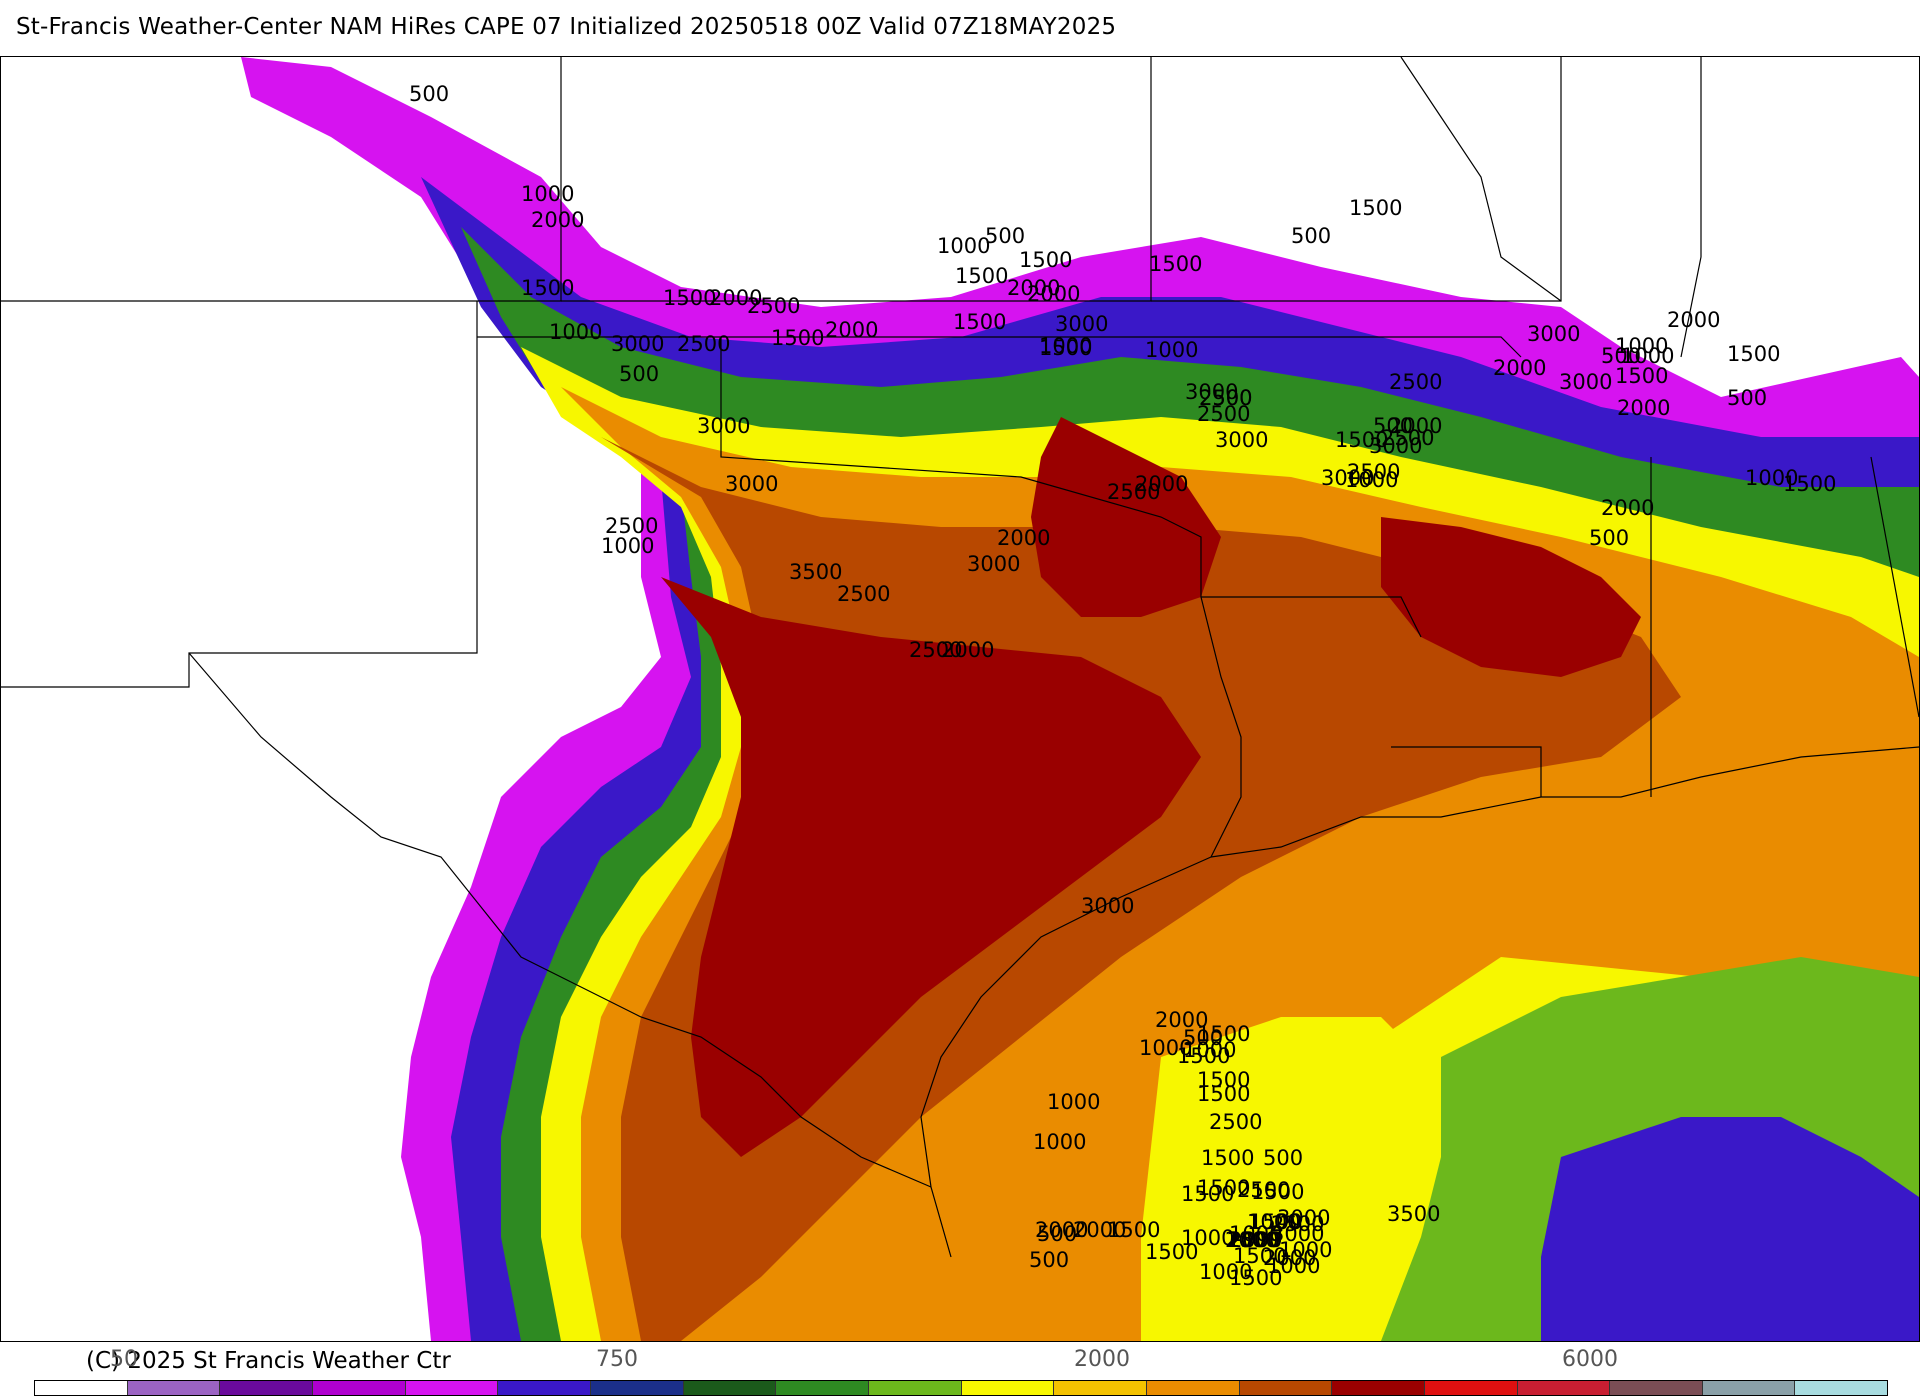 The width and height of the screenshot is (1920, 1400). Describe the element at coordinates (1102, 1359) in the screenshot. I see `scale-label: 2000` at that location.